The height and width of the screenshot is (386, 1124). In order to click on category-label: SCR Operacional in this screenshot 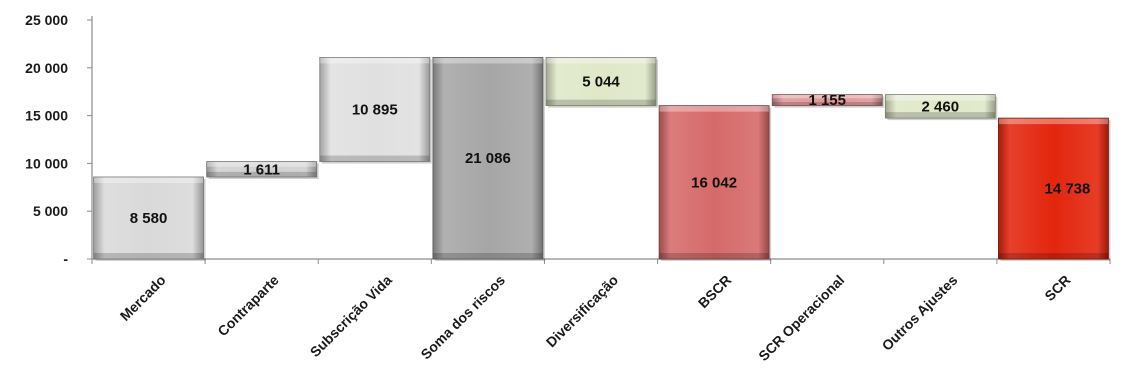, I will do `click(801, 318)`.